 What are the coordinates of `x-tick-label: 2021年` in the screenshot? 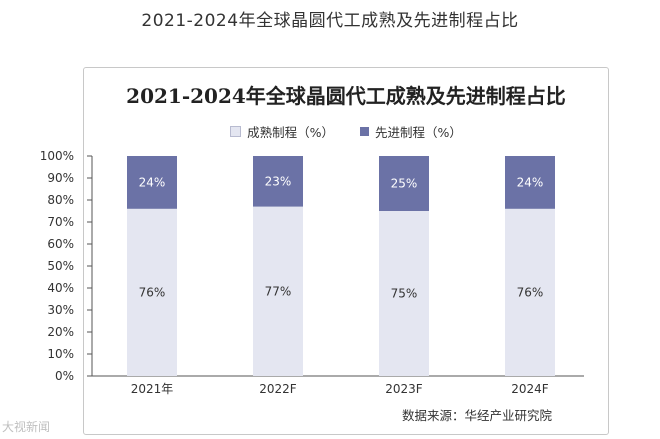 It's located at (152, 389).